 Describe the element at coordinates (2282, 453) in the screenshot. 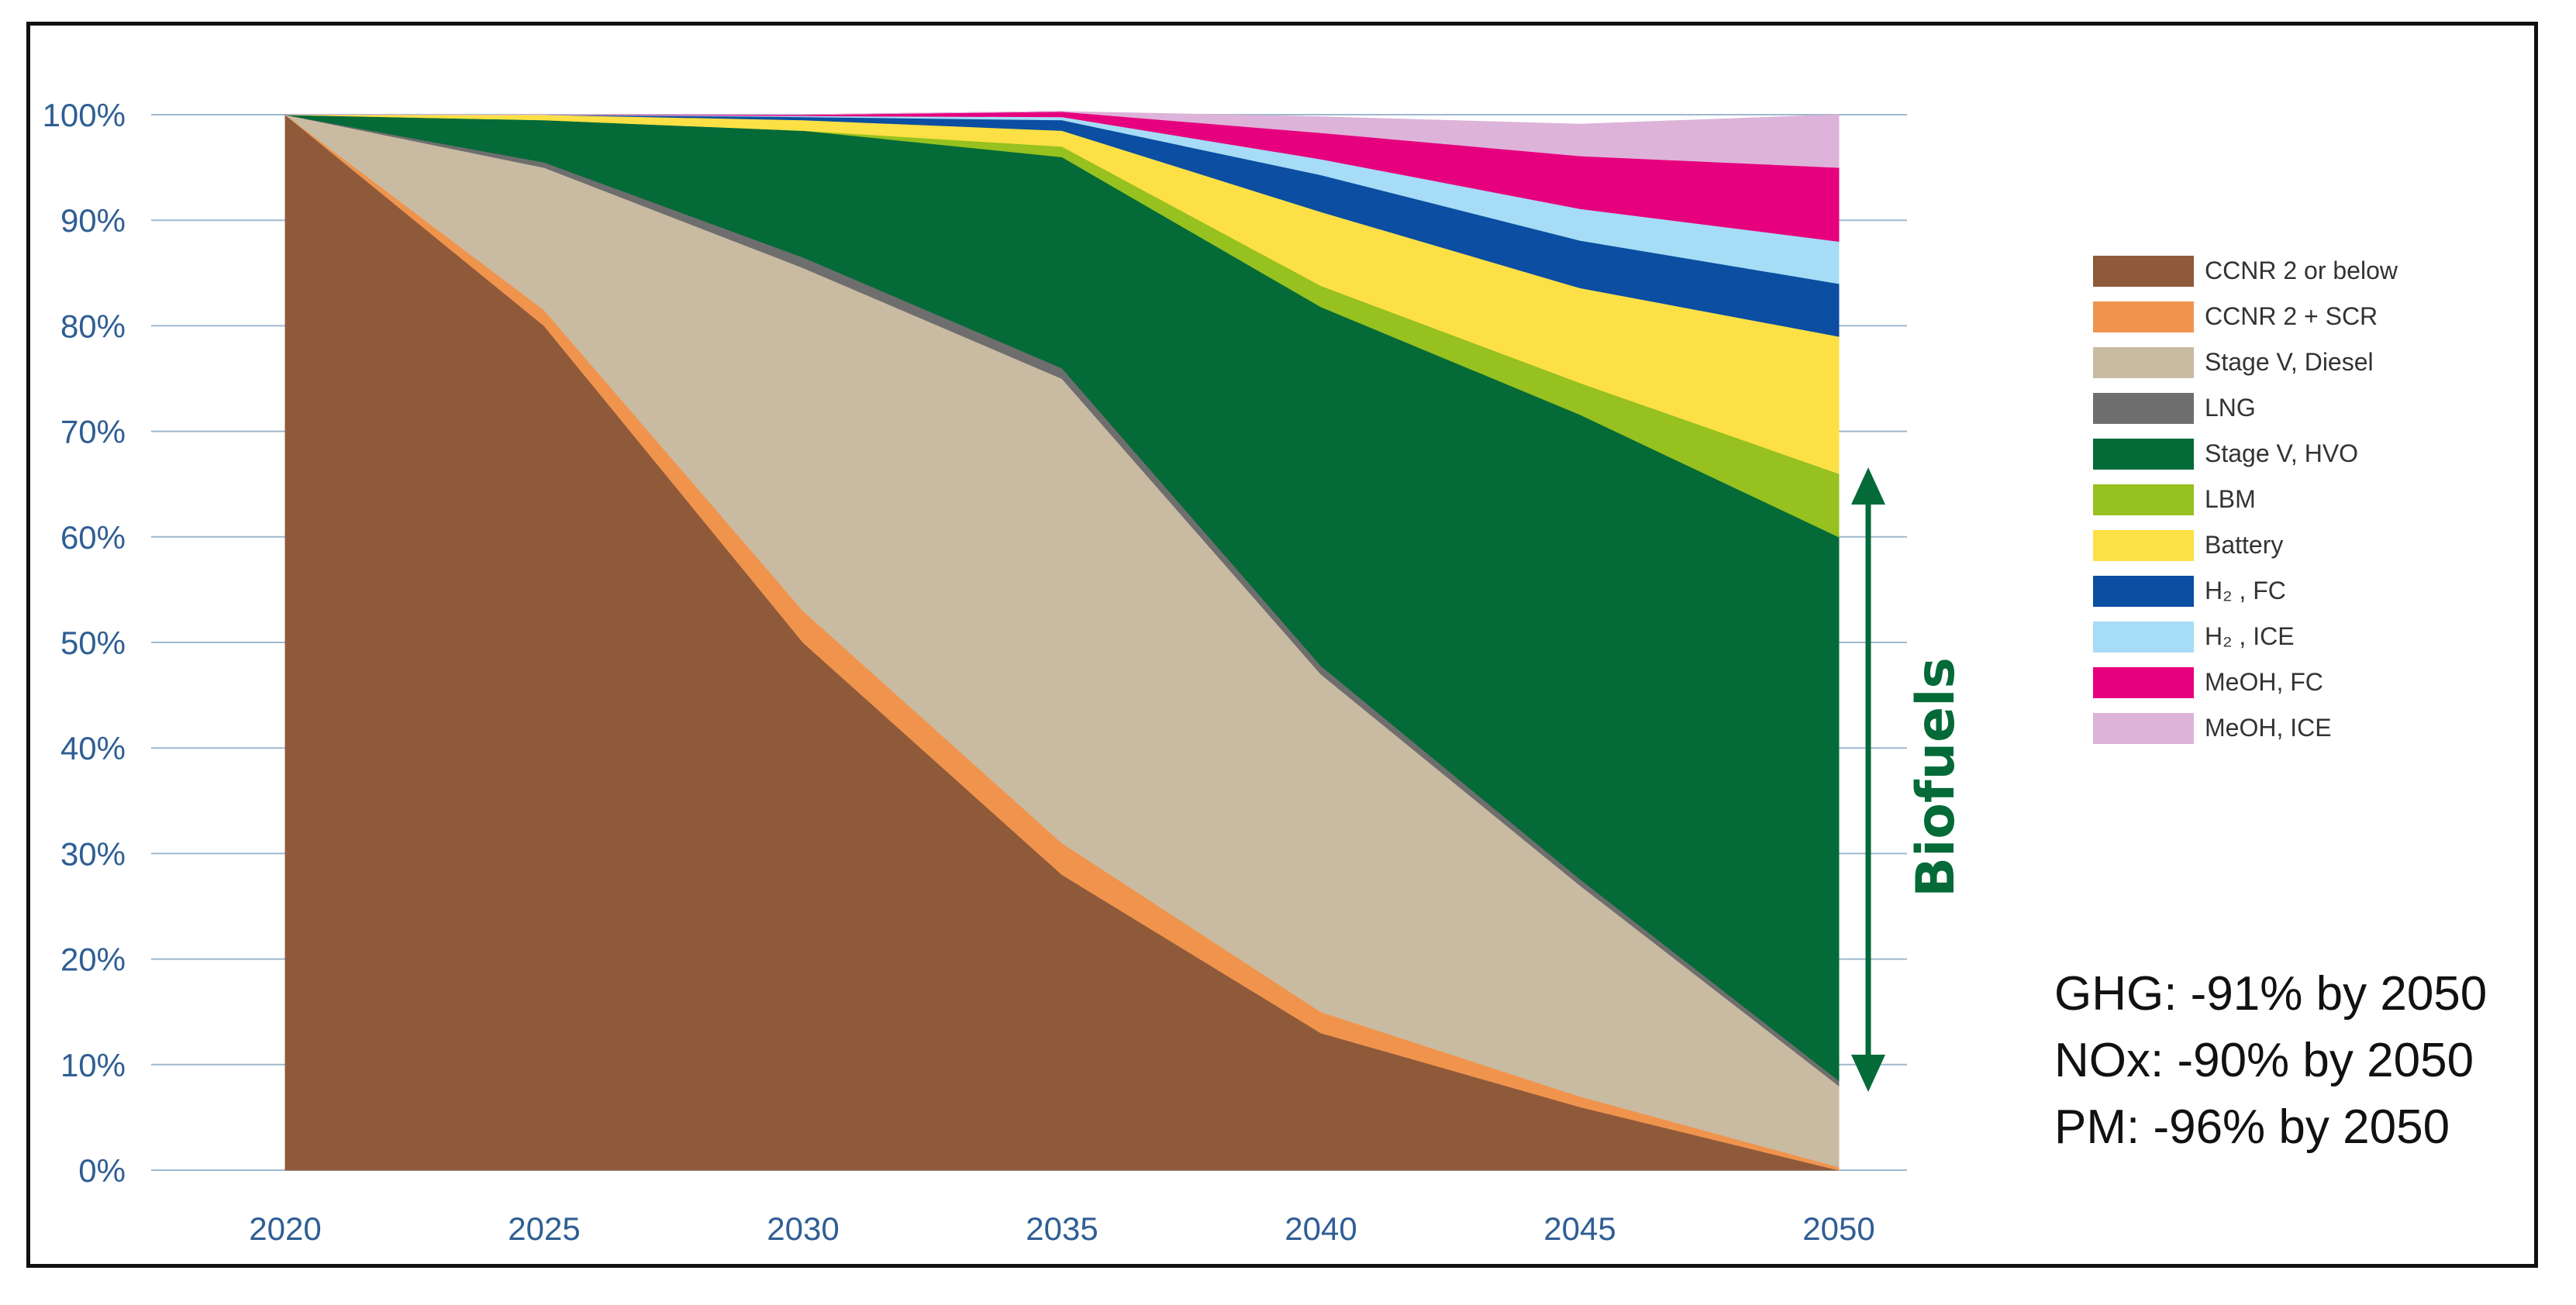

I see `legend-label: Stage V, HVO` at that location.